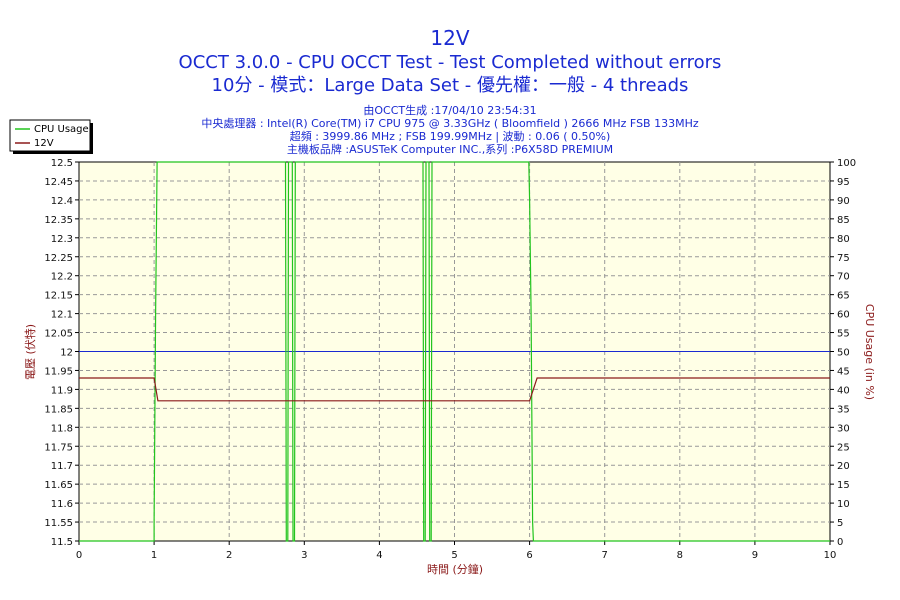 The image size is (900, 600). Describe the element at coordinates (830, 555) in the screenshot. I see `x-tick-label: 10` at that location.